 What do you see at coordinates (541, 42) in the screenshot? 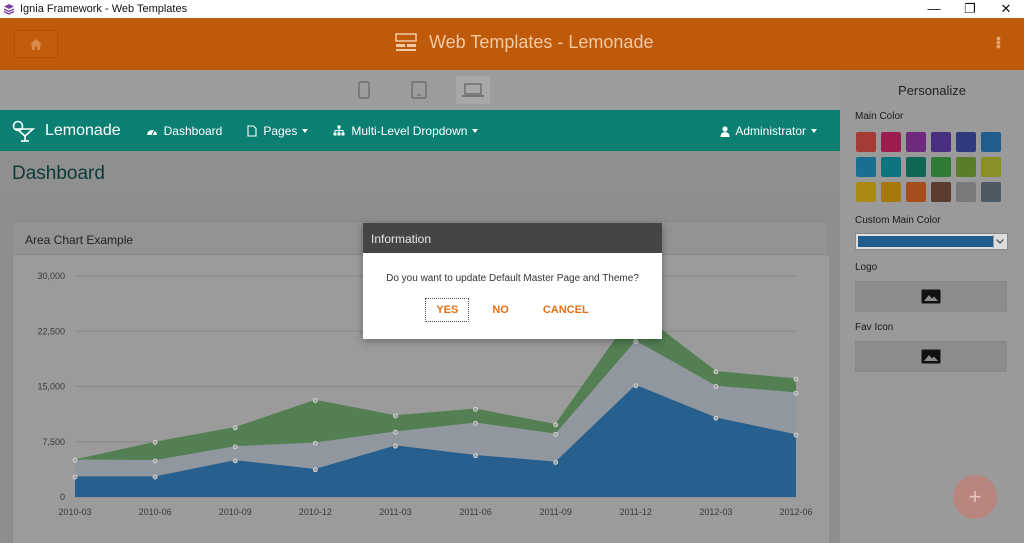
I see `header-title: Web Templates - Lemonade` at bounding box center [541, 42].